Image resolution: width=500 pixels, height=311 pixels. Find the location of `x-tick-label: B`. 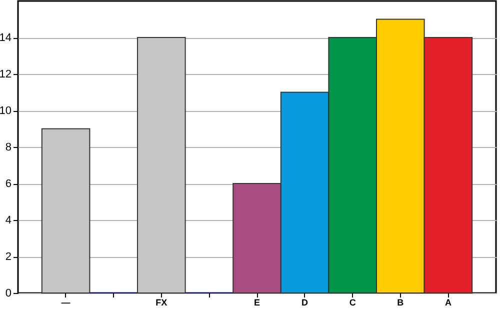

x-tick-label: B is located at coordinates (400, 303).